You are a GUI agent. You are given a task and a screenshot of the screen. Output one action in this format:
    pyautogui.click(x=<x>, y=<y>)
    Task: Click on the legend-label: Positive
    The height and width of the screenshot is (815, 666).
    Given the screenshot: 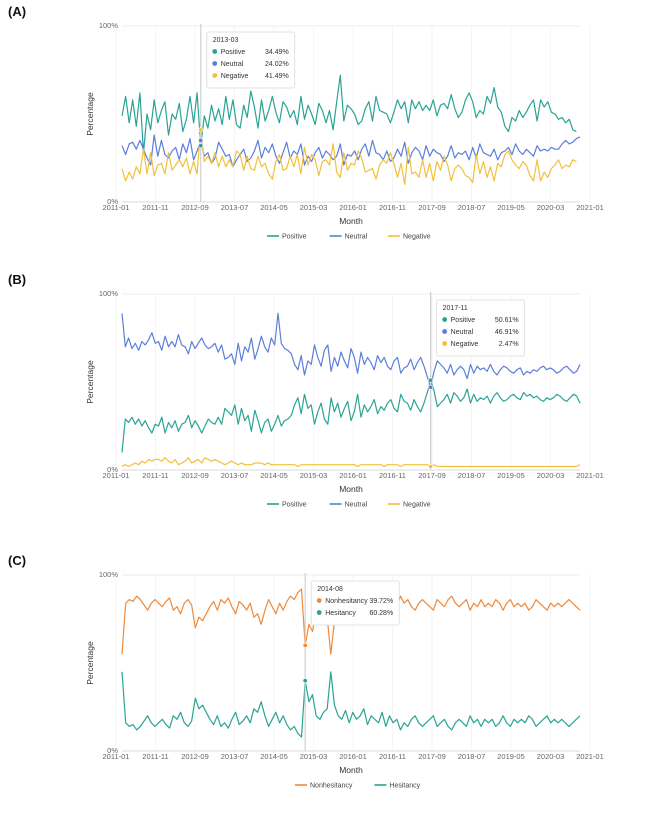 What is the action you would take?
    pyautogui.click(x=294, y=505)
    